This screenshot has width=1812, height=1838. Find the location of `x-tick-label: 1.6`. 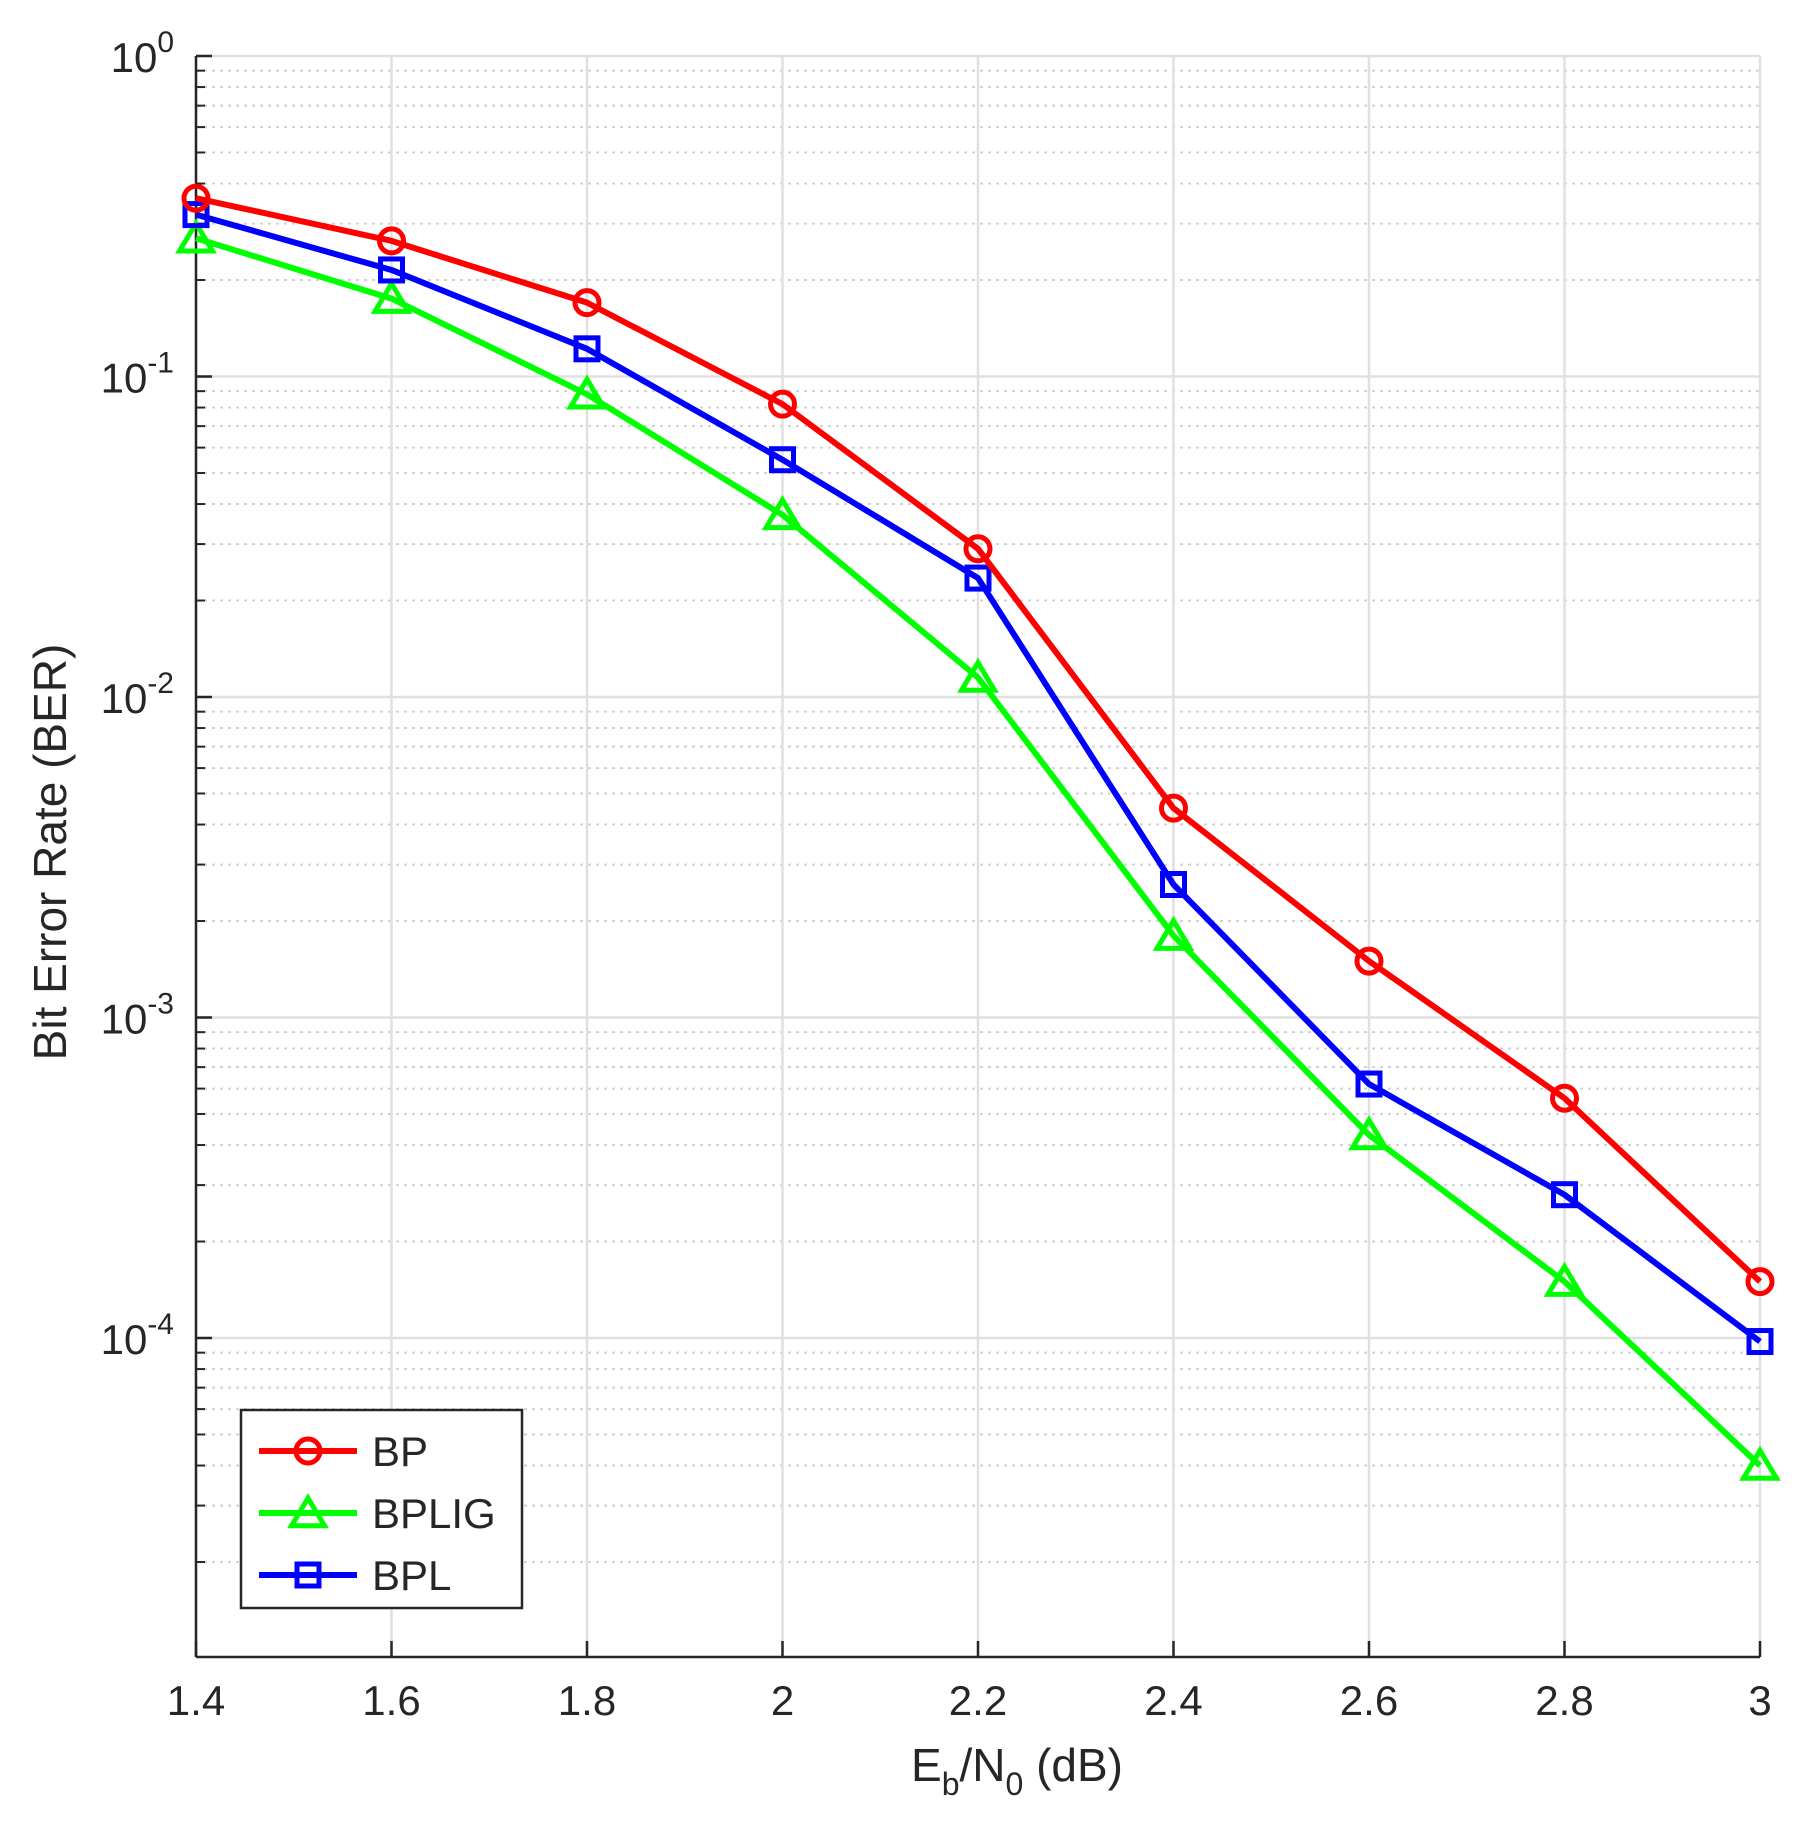

x-tick-label: 1.6 is located at coordinates (391, 1700).